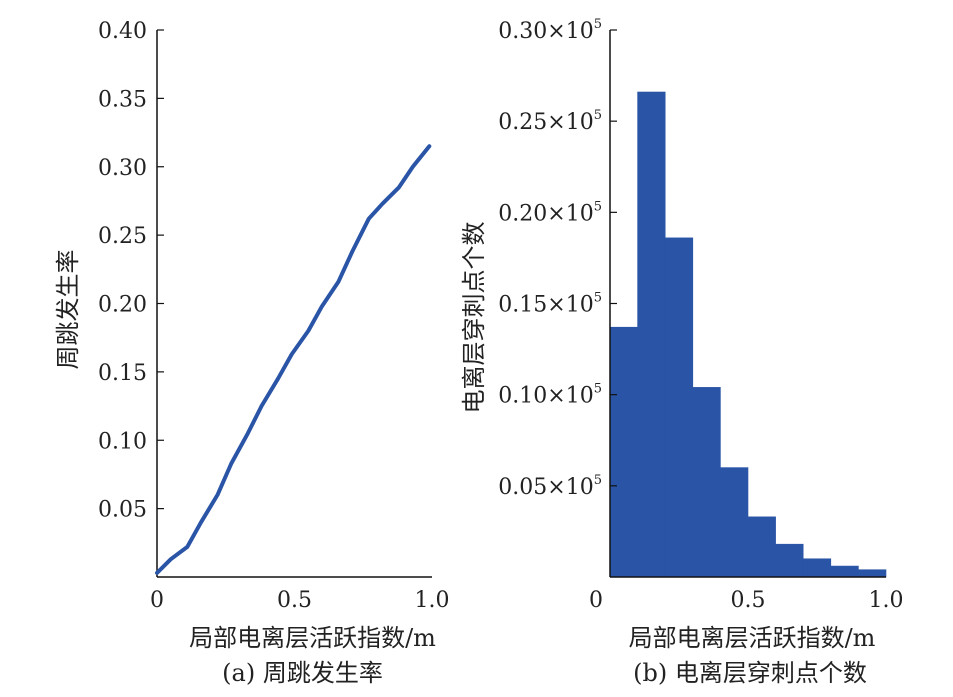 The image size is (953, 697). Describe the element at coordinates (550, 395) in the screenshot. I see `b-y-tick-label: 0.10×10⁵` at that location.